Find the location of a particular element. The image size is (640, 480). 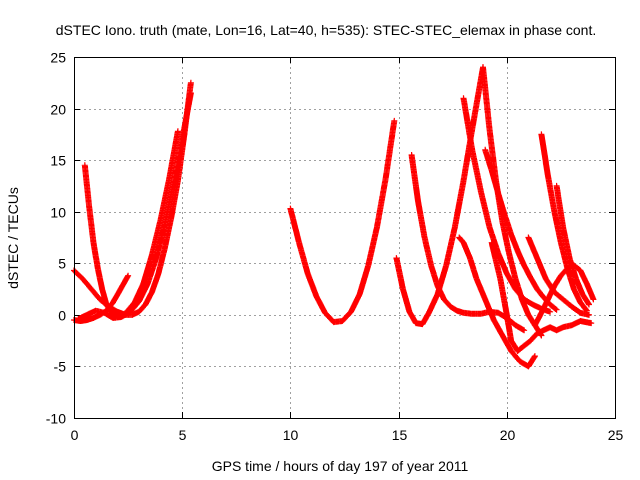

y-tick-label: -5 is located at coordinates (60, 367).